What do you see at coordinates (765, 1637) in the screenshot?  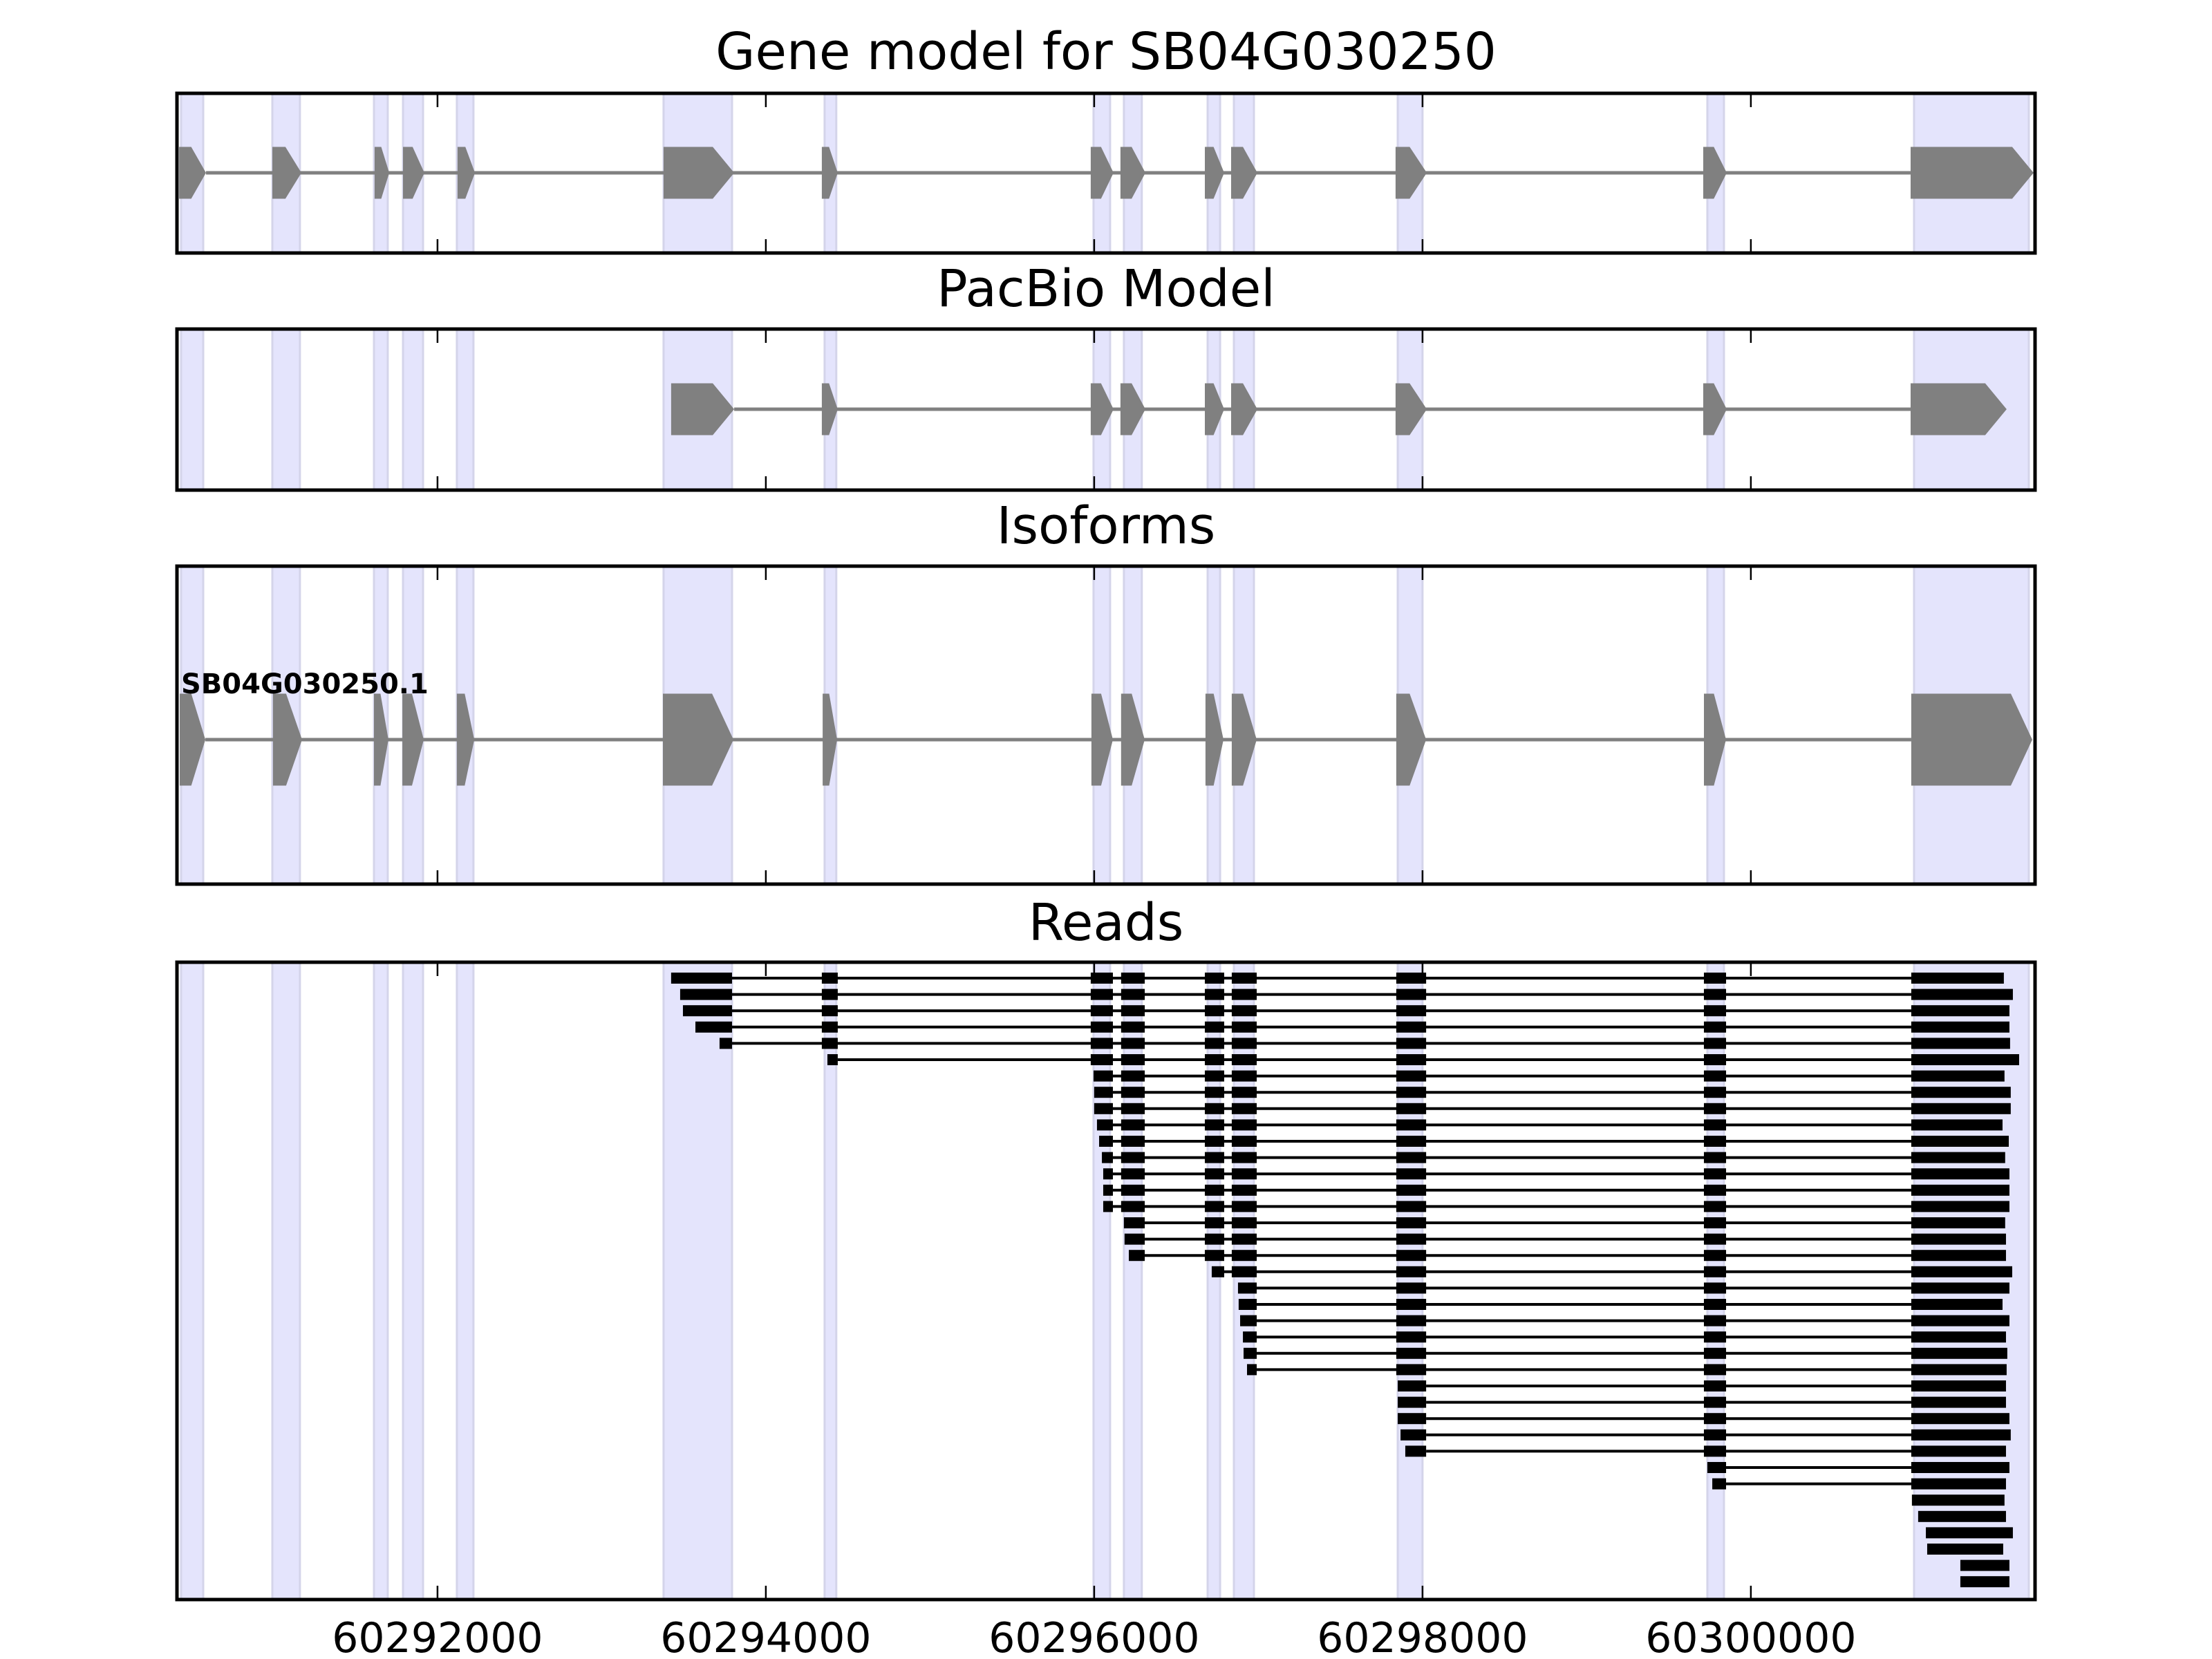 I see `x-tick-label: 60294000` at bounding box center [765, 1637].